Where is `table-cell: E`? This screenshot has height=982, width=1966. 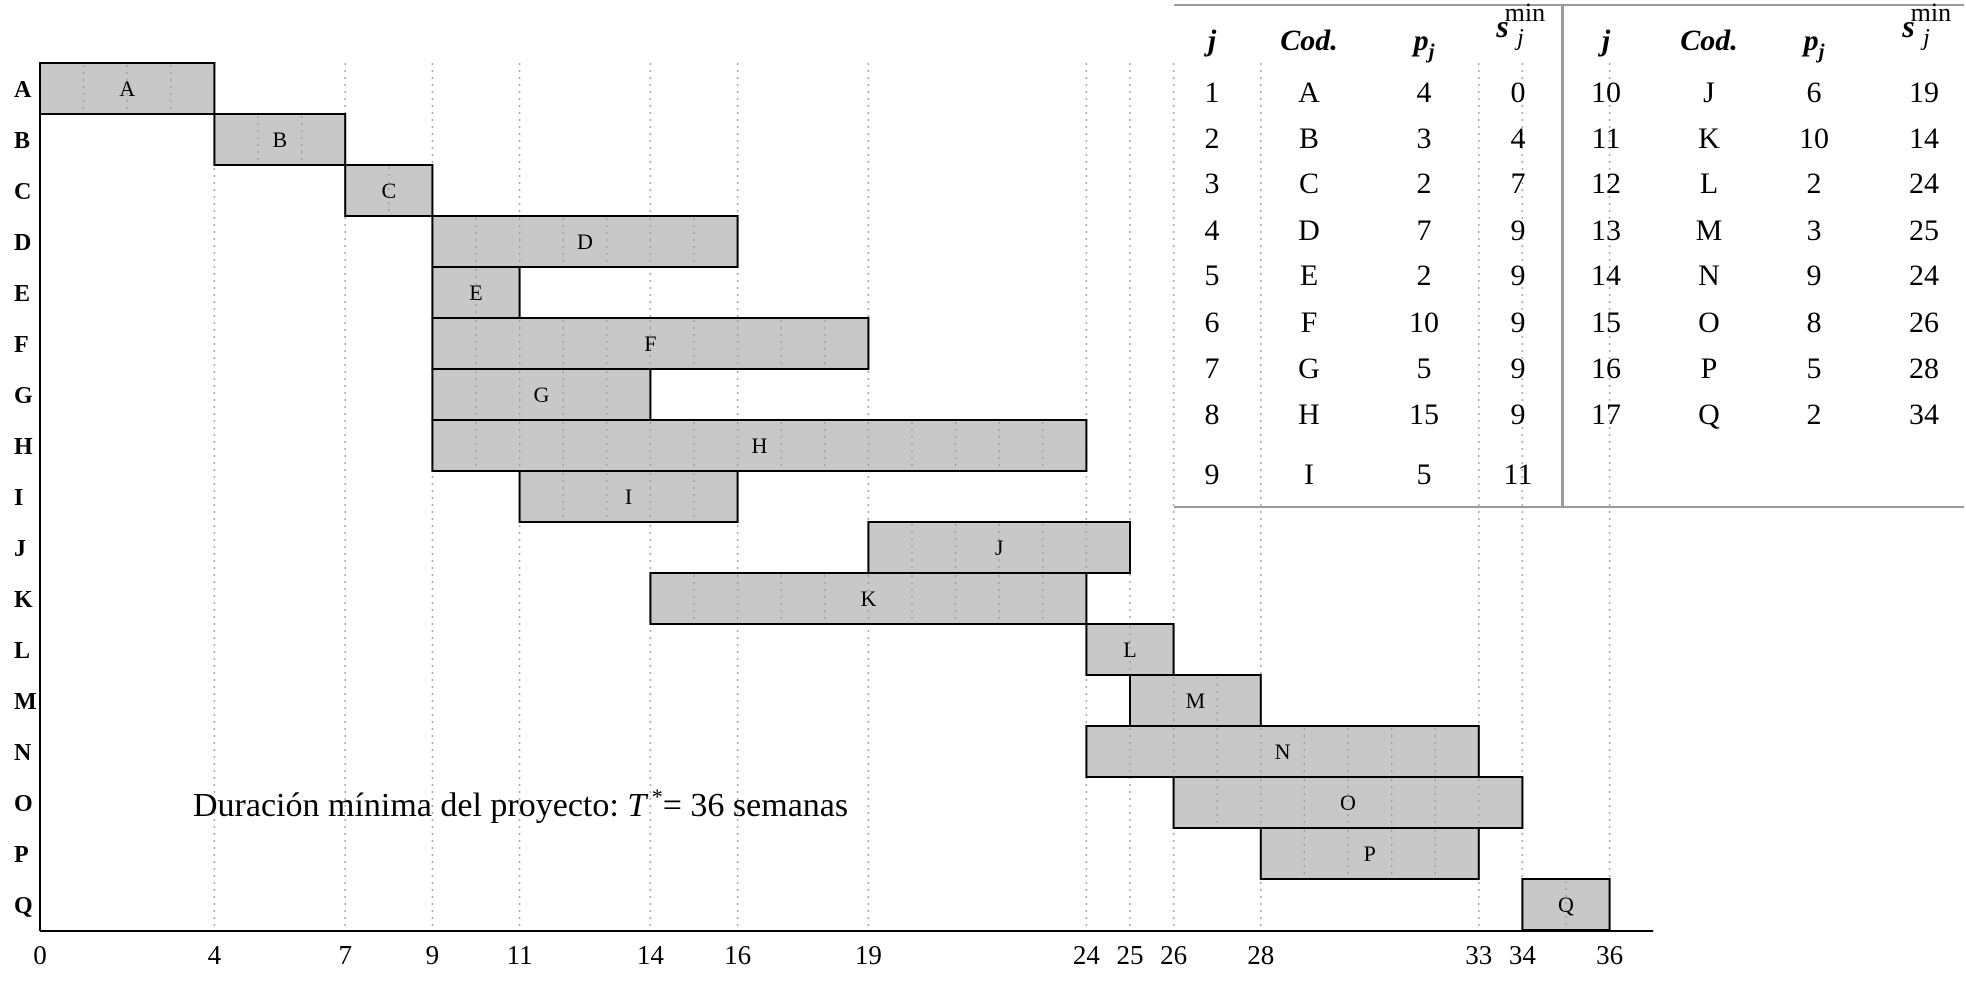
table-cell: E is located at coordinates (1309, 275).